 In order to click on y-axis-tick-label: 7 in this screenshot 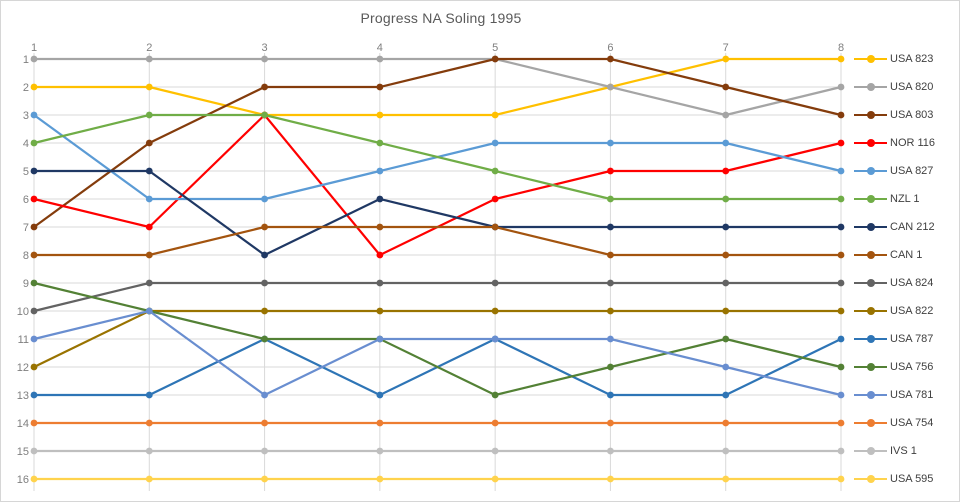, I will do `click(26, 228)`.